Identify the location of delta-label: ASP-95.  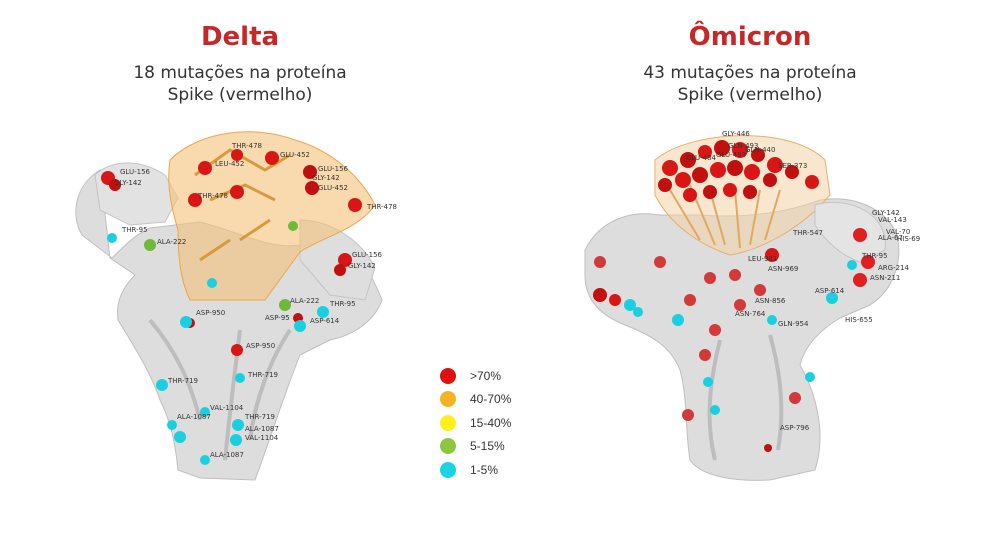
(277, 318).